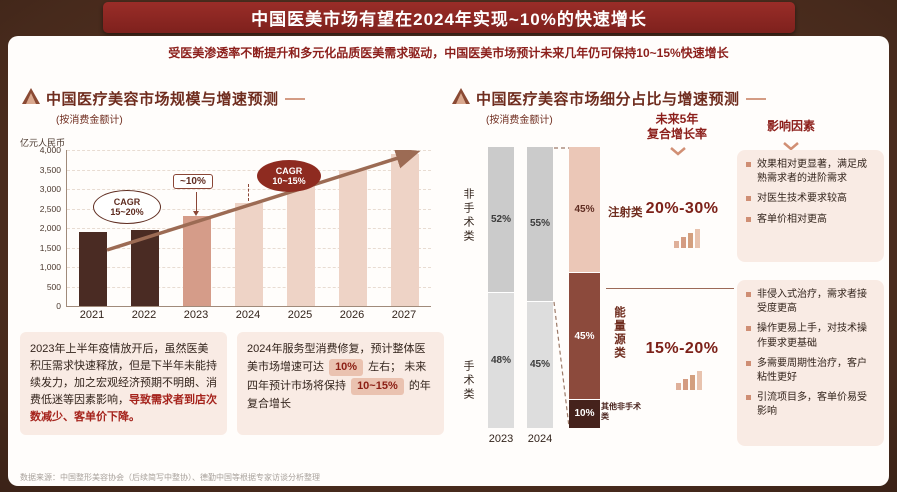 This screenshot has height=492, width=897. I want to click on section-title: 中国医疗美容市场规模与增速预测, so click(162, 99).